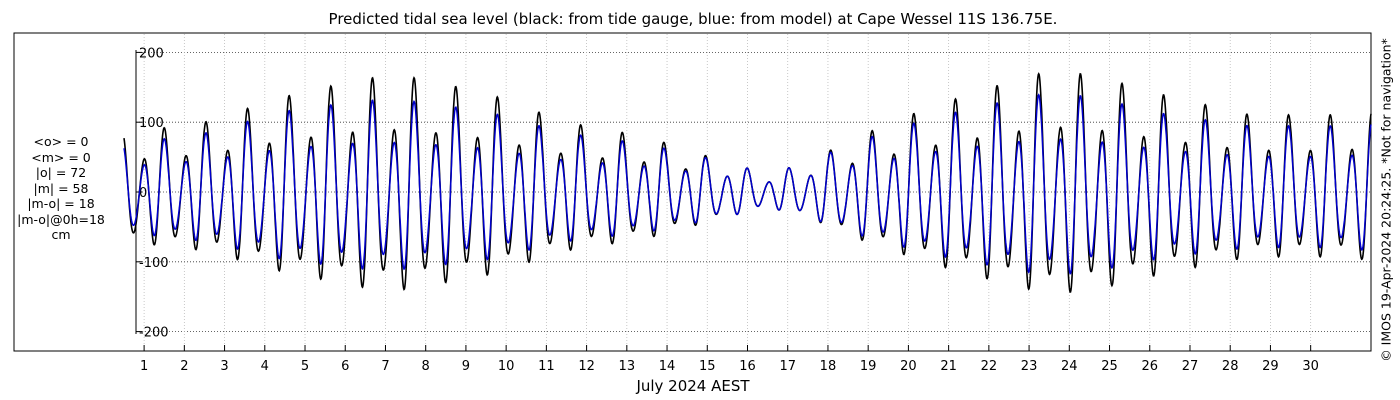 Image resolution: width=1400 pixels, height=400 pixels. What do you see at coordinates (151, 123) in the screenshot?
I see `y-tick-label: 100` at bounding box center [151, 123].